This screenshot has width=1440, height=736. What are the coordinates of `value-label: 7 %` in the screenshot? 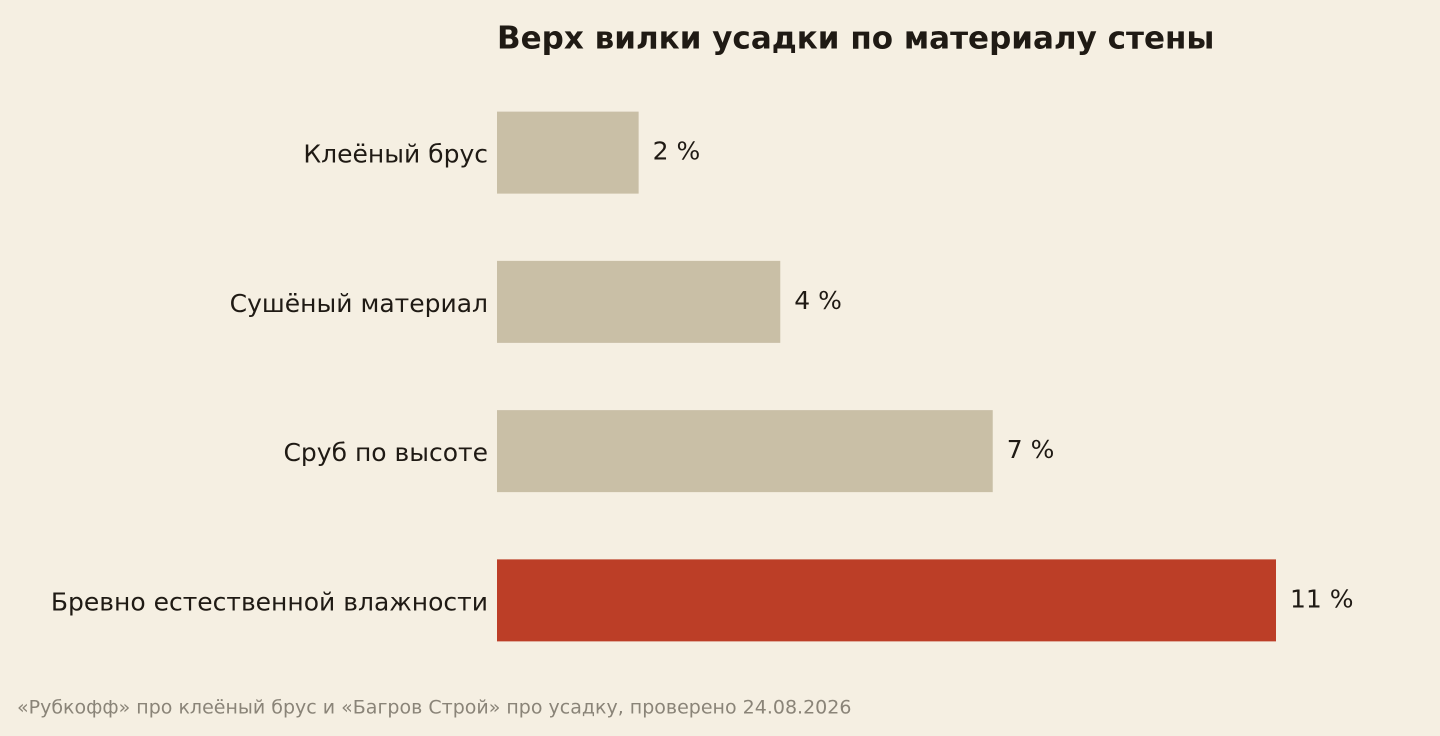 It's located at (1031, 449).